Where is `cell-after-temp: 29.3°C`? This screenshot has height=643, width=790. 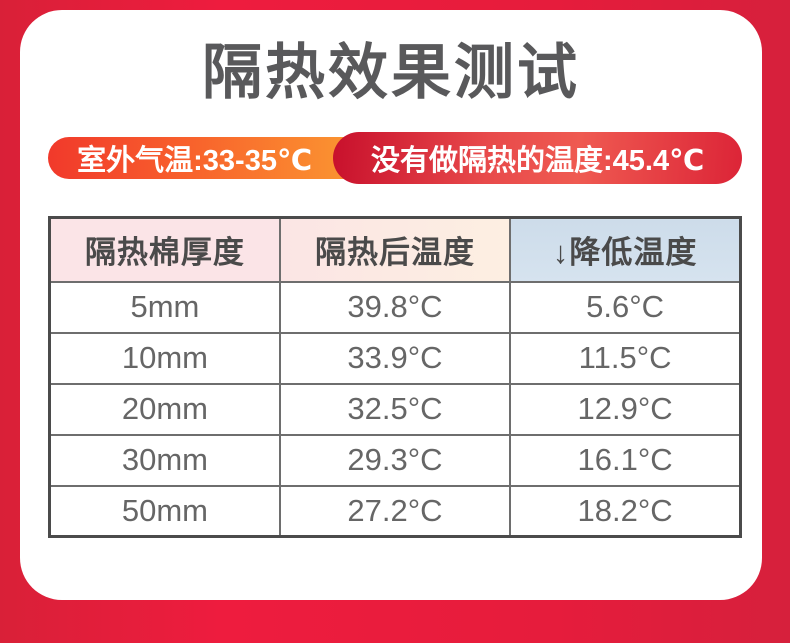
cell-after-temp: 29.3°C is located at coordinates (395, 460).